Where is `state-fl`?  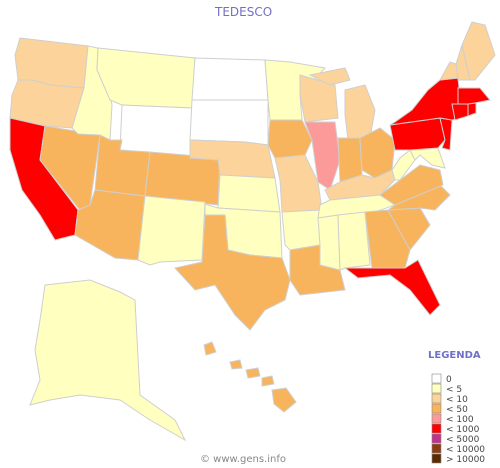
state-fl is located at coordinates (392, 287).